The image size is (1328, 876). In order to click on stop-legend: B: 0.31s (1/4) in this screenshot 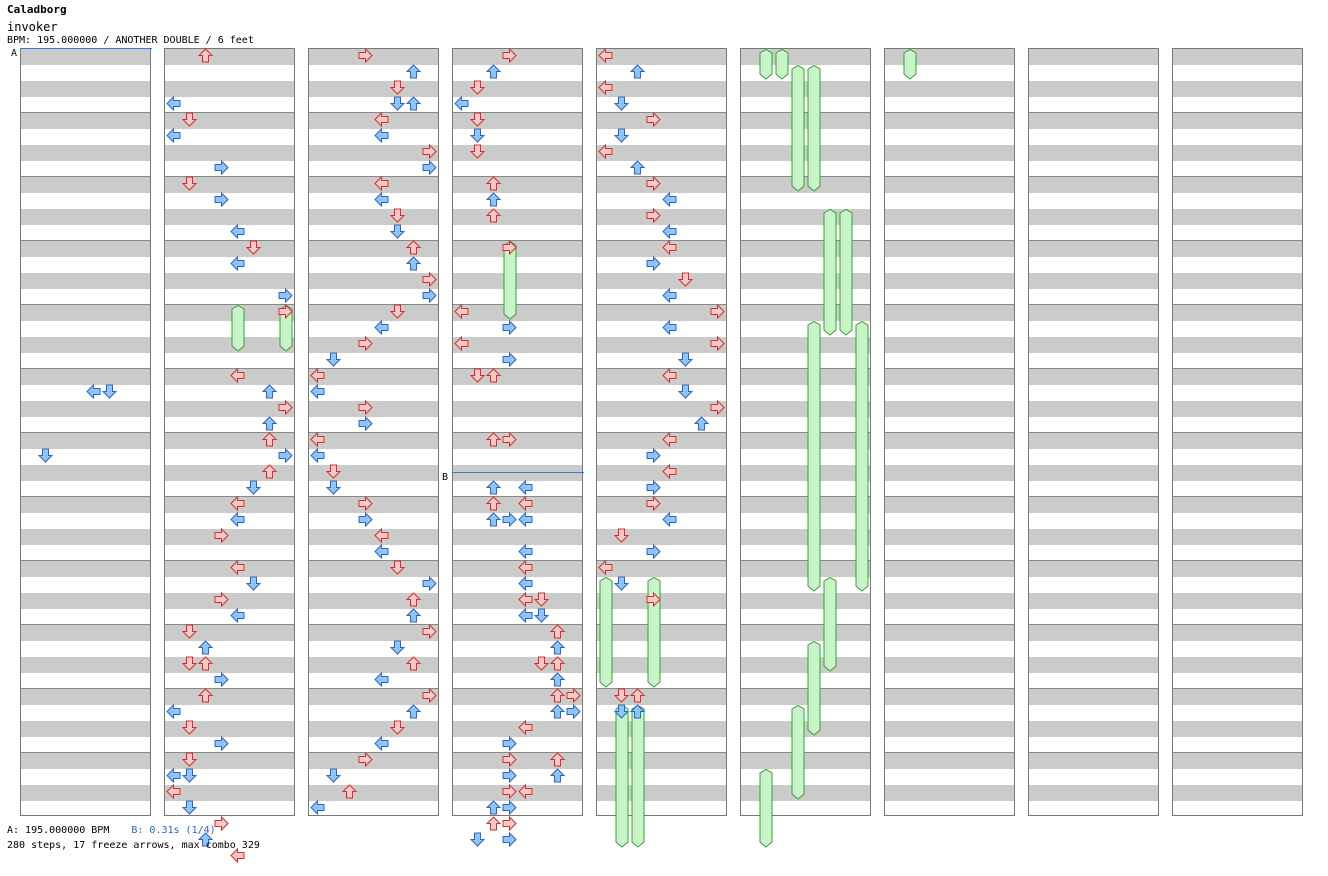, I will do `click(173, 830)`.